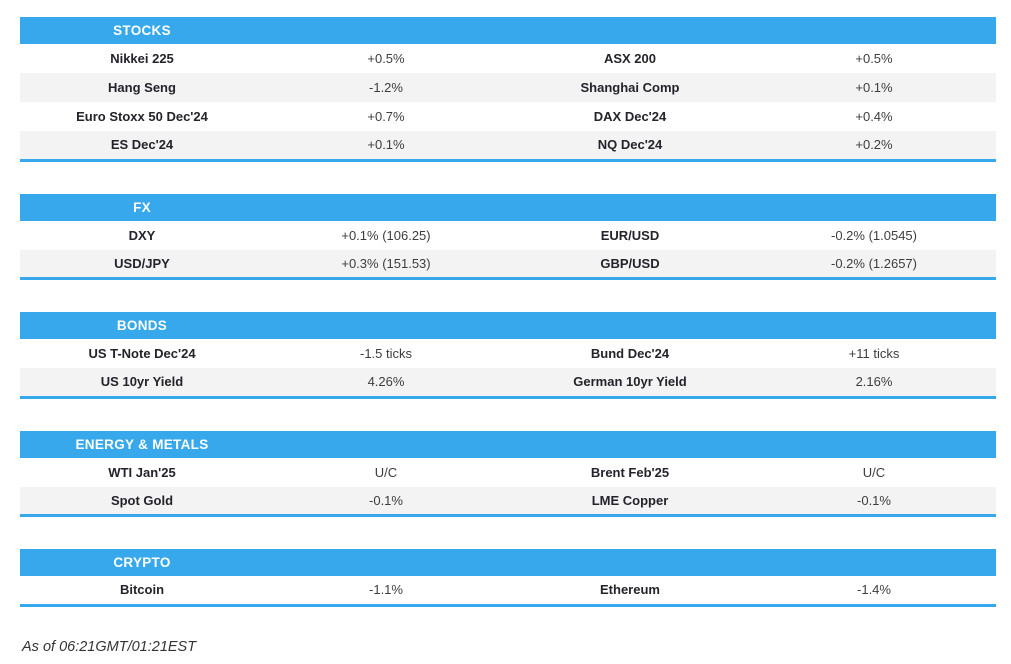 This screenshot has width=1011, height=664. What do you see at coordinates (874, 145) in the screenshot?
I see `change-value: +0.2%` at bounding box center [874, 145].